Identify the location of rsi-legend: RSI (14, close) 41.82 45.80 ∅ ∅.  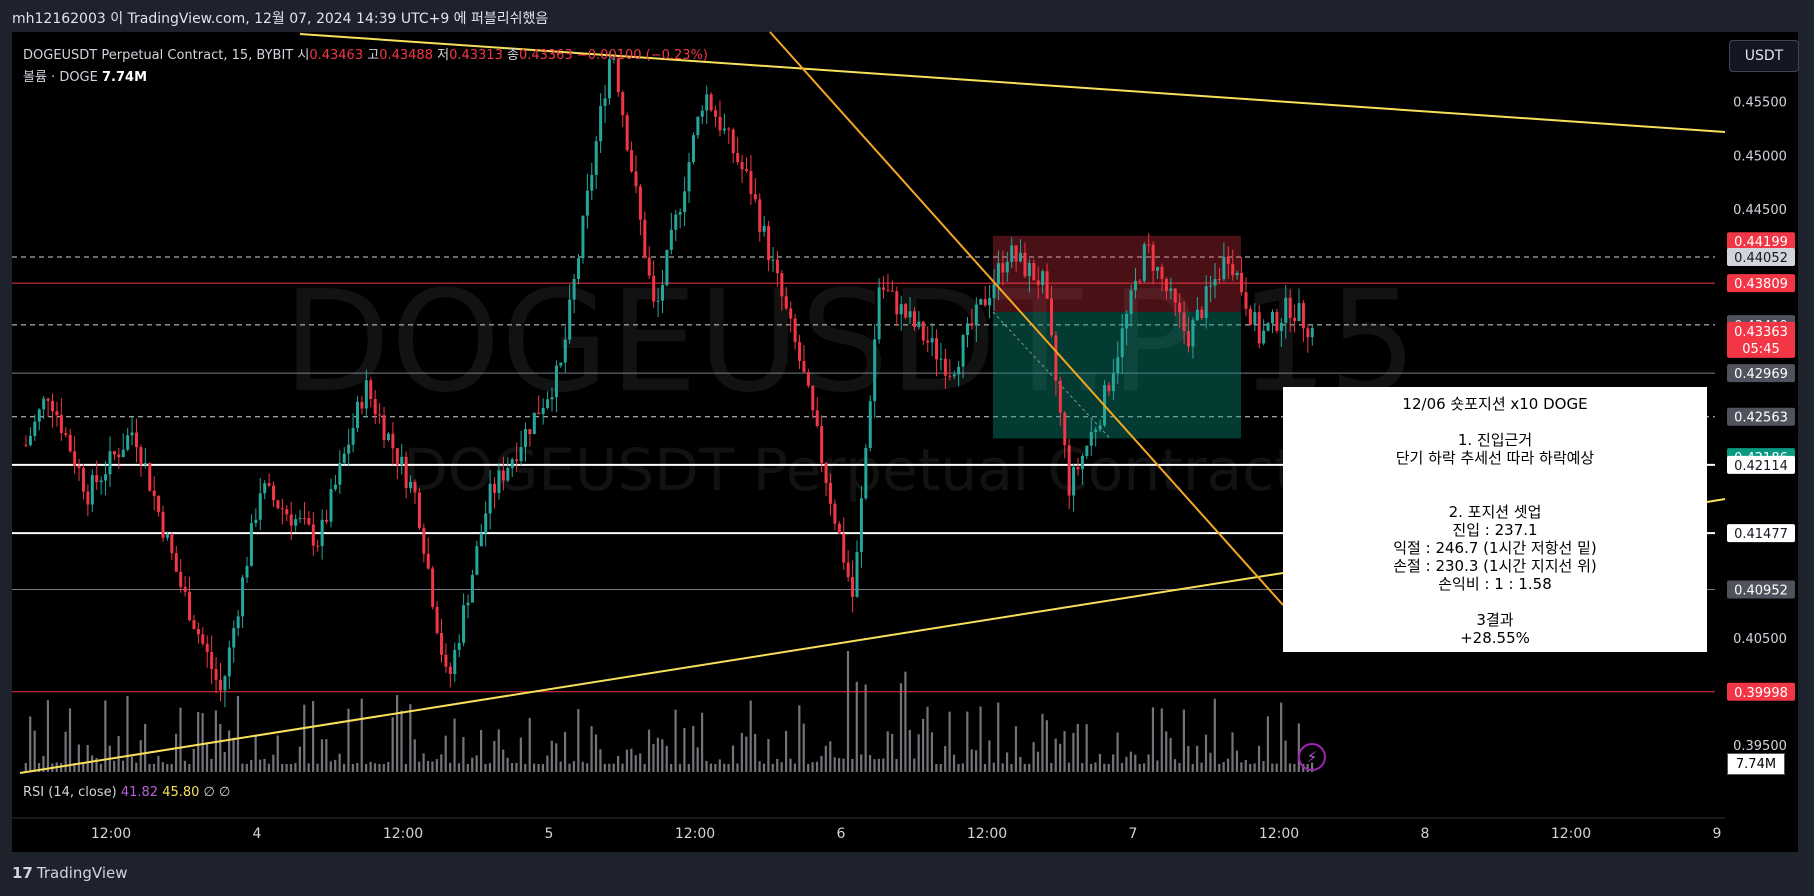
(126, 792).